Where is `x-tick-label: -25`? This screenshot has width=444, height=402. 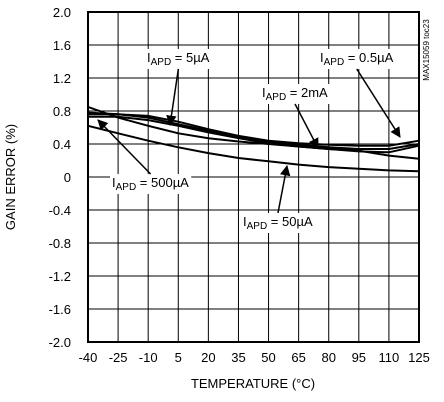
x-tick-label: -25 is located at coordinates (118, 357).